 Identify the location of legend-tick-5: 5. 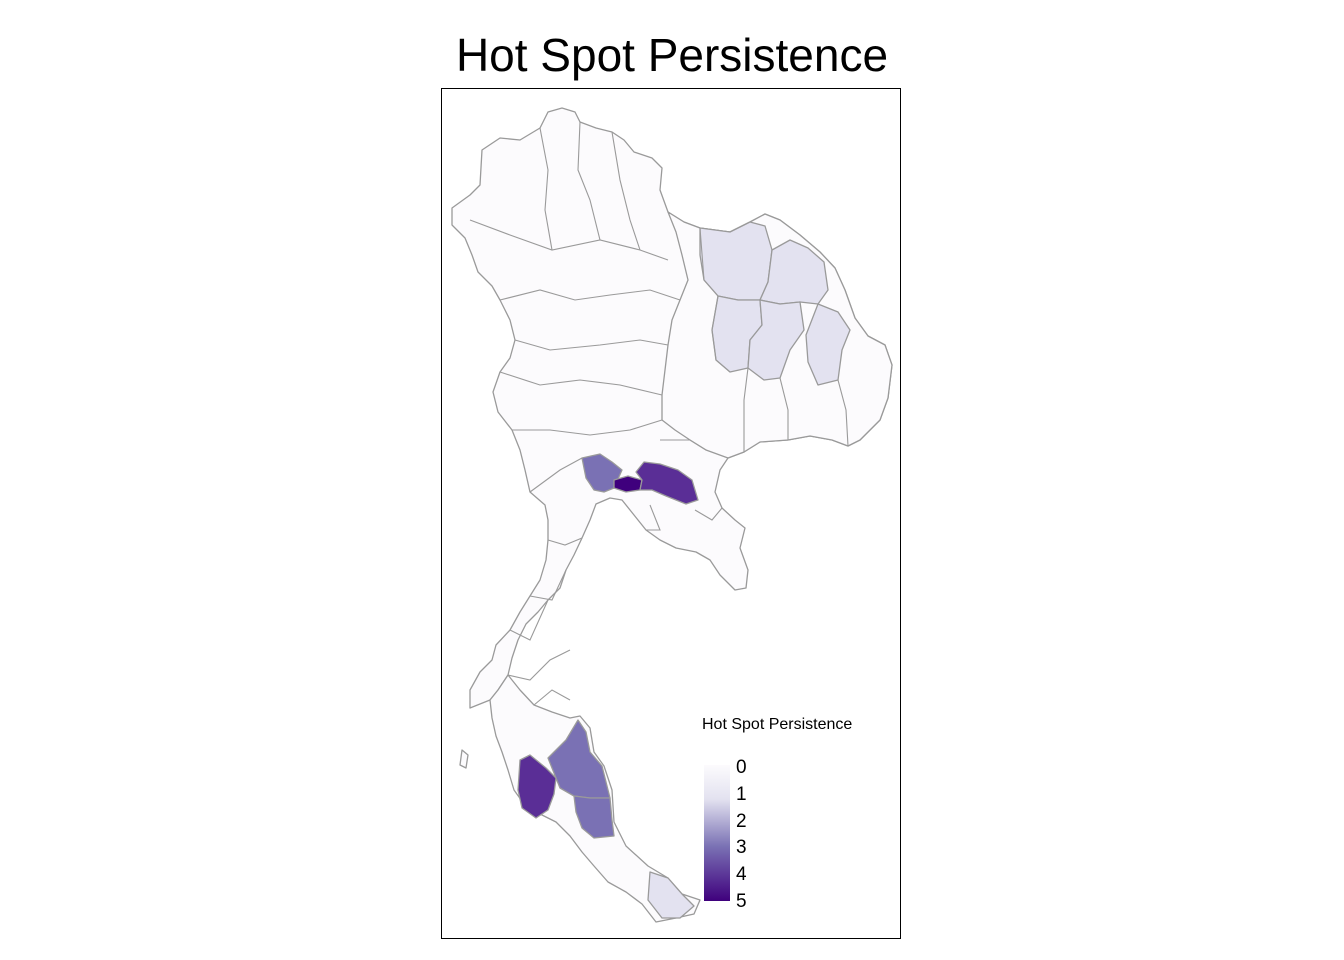
(741, 901).